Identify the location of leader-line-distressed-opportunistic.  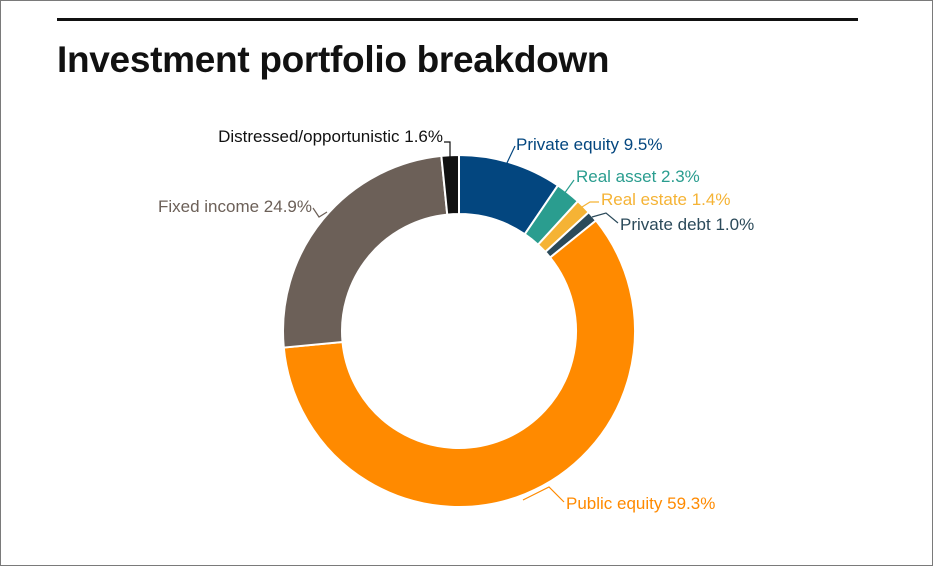
(447, 149).